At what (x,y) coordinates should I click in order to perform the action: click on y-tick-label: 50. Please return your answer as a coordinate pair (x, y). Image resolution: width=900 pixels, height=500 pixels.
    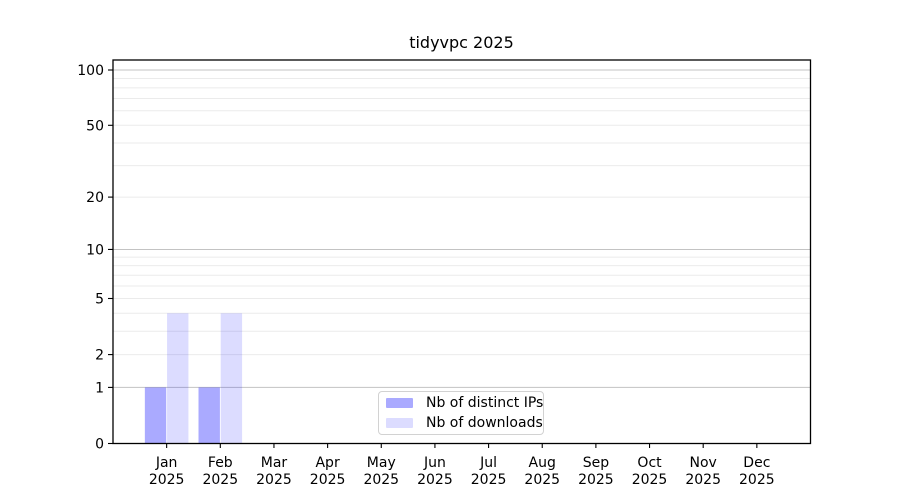
    Looking at the image, I should click on (95, 126).